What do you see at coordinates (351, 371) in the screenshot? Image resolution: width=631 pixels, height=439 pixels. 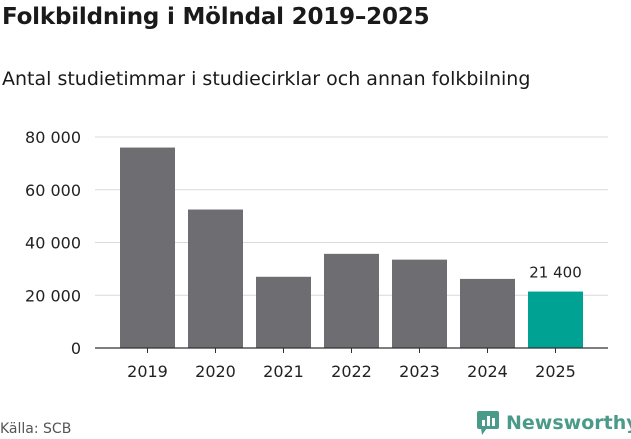 I see `x-tick-label: 2022` at bounding box center [351, 371].